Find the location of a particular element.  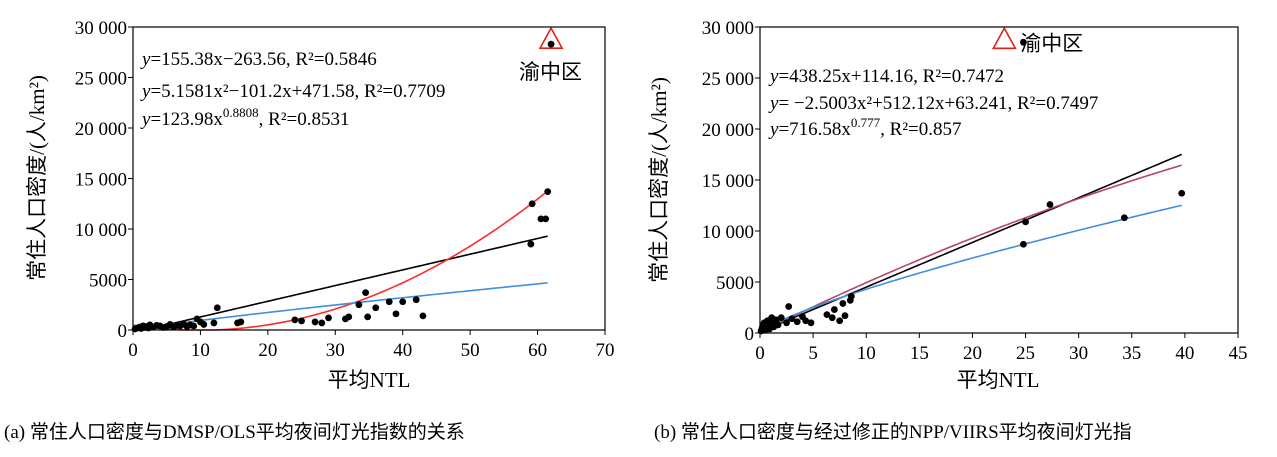

x-tick-label: 70 is located at coordinates (605, 350).